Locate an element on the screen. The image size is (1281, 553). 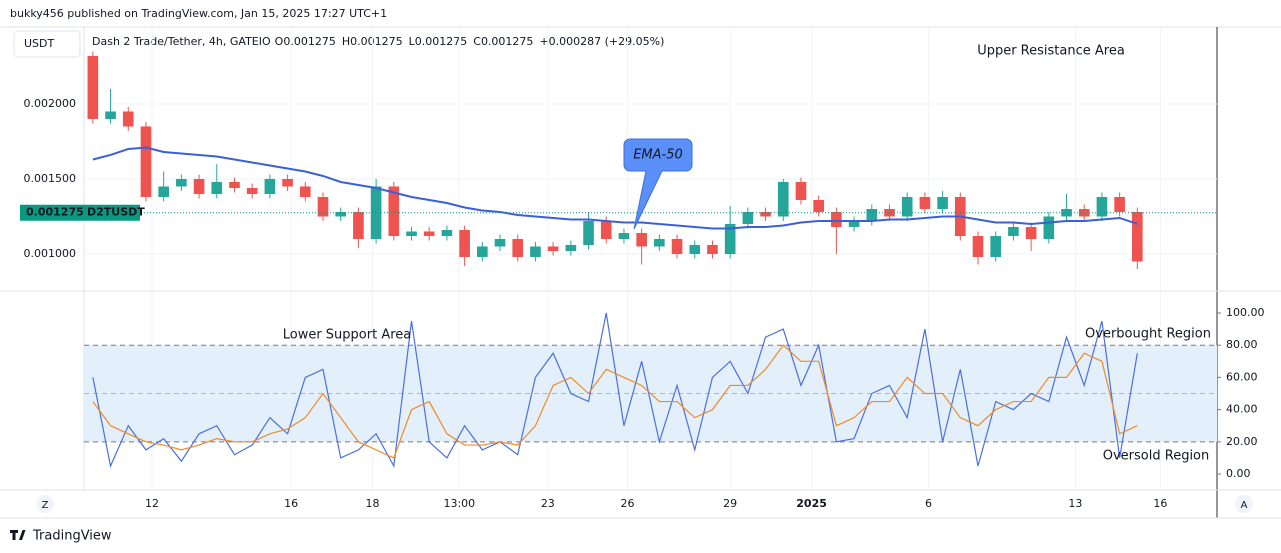
change: +0.000287 (+29.05%) is located at coordinates (601, 41).